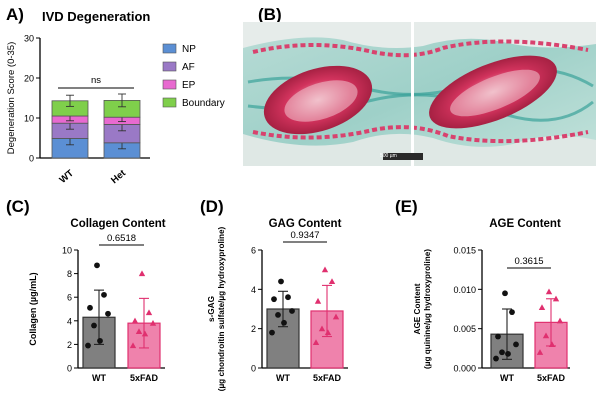 This screenshot has height=400, width=600. What do you see at coordinates (464, 329) in the screenshot?
I see `y-tick-label: 0.005` at bounding box center [464, 329].